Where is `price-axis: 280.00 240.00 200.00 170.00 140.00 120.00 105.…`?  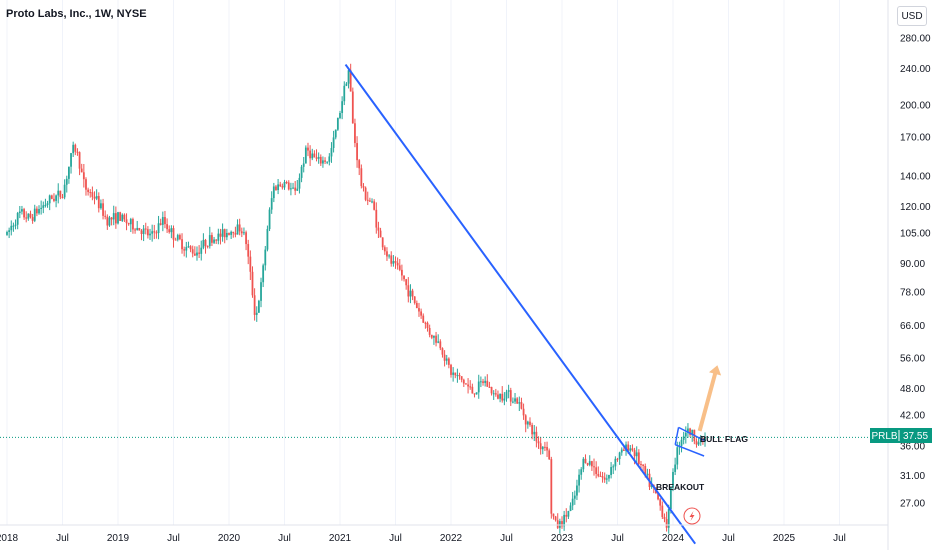 price-axis: 280.00 240.00 200.00 170.00 140.00 120.00 105.… is located at coordinates (909, 275).